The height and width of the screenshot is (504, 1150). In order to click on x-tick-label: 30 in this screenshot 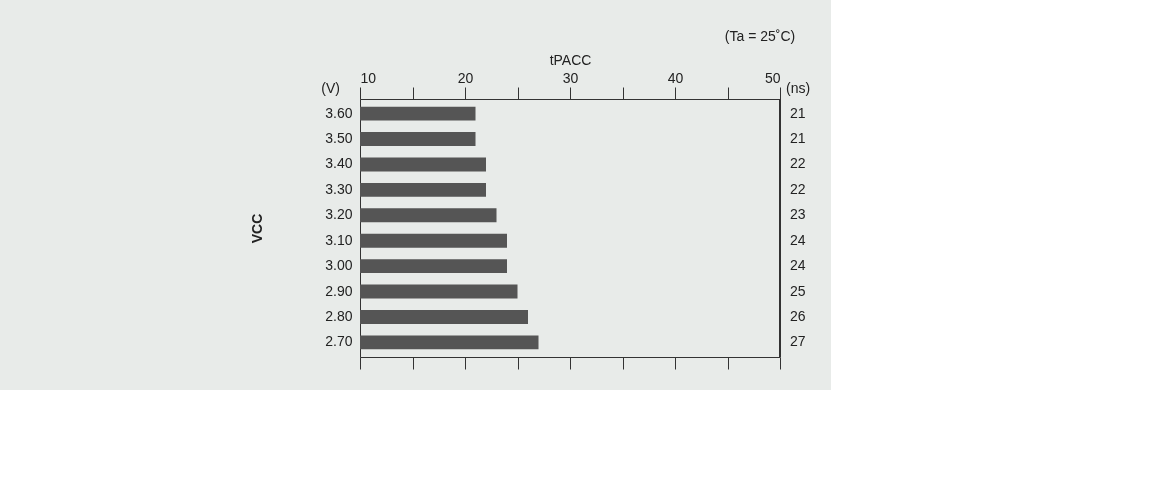, I will do `click(570, 77)`.